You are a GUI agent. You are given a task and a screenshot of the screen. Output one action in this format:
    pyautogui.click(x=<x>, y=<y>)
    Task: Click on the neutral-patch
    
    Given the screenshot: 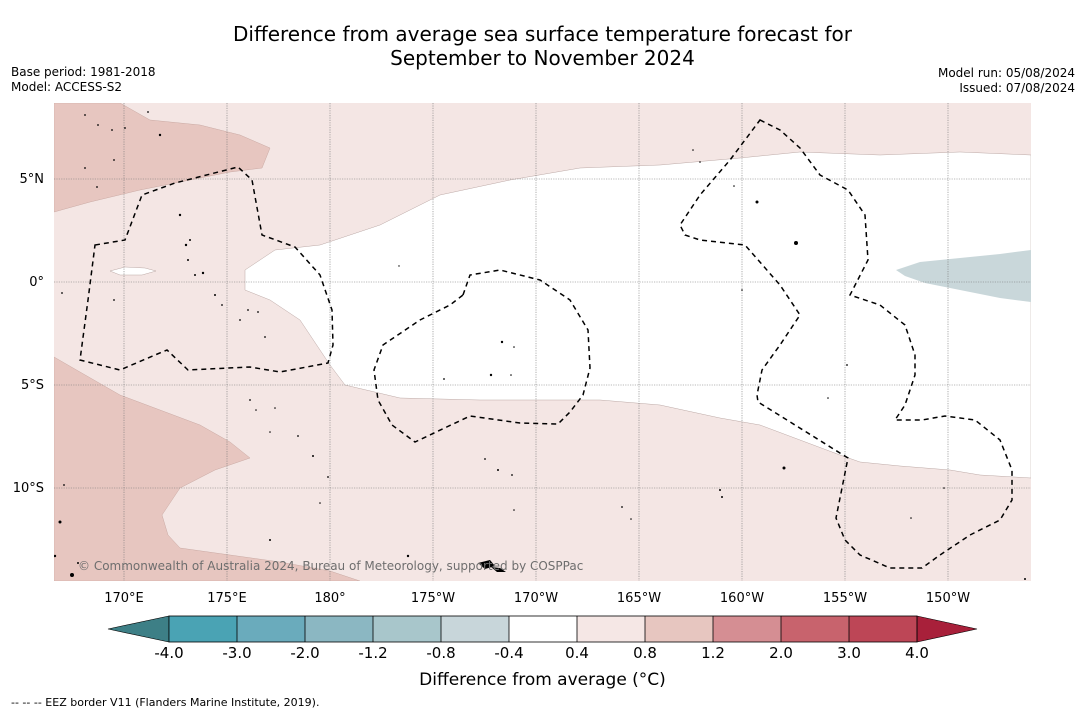 What is the action you would take?
    pyautogui.click(x=133, y=271)
    